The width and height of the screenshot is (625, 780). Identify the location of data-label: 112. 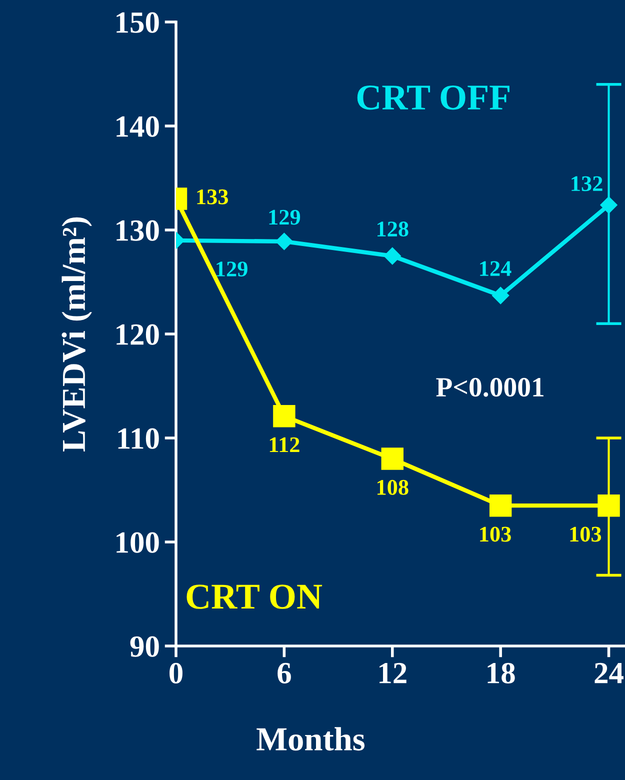
(285, 444).